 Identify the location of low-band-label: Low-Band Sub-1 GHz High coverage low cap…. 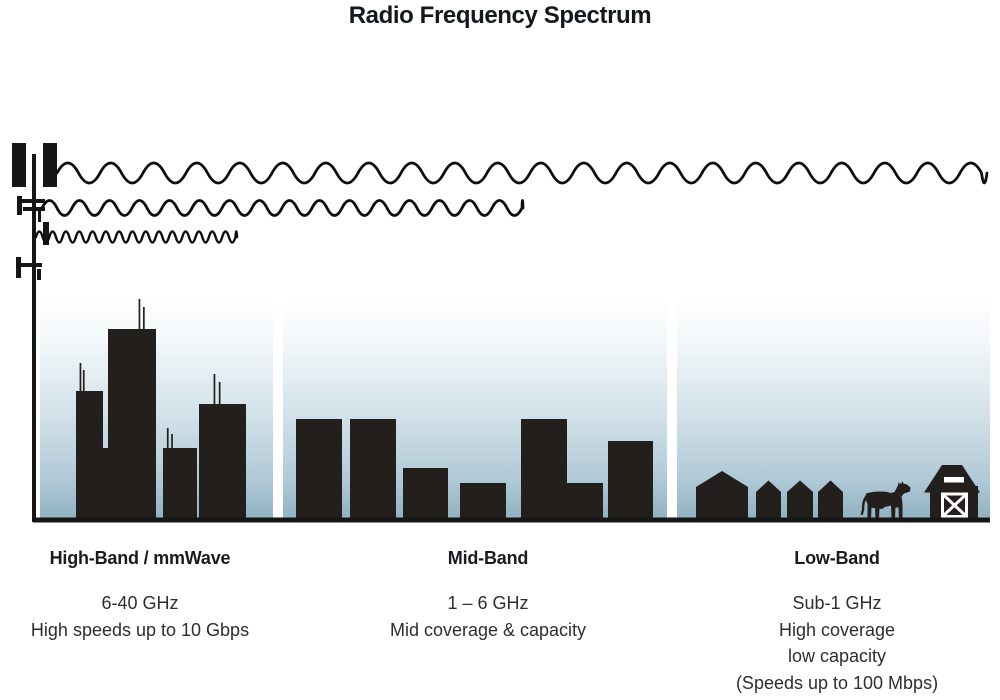
(833, 622).